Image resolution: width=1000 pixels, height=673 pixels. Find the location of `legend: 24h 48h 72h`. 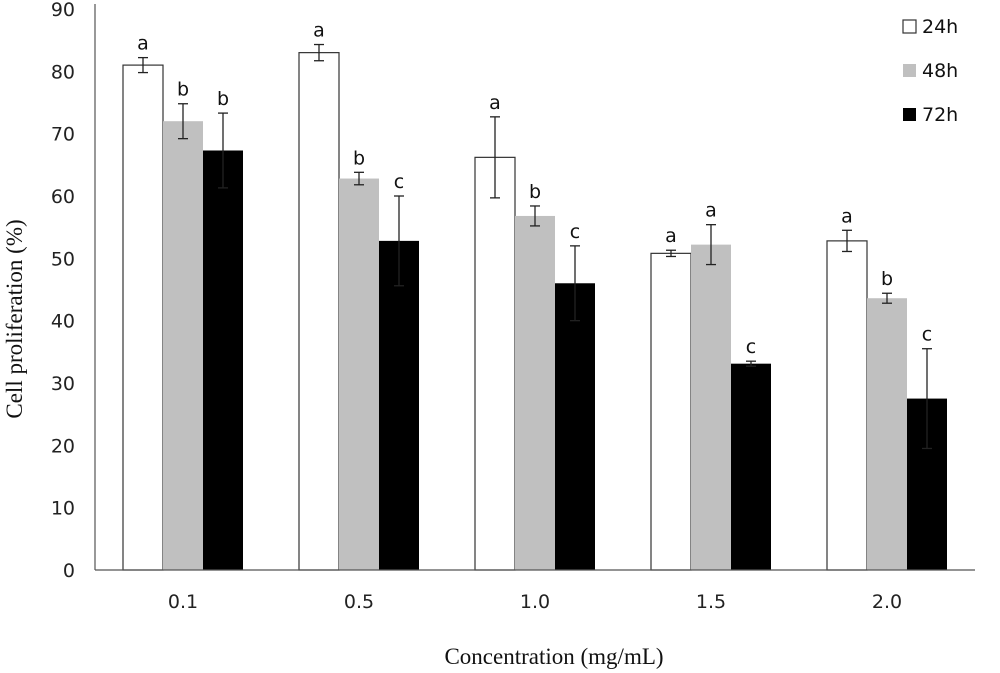

legend: 24h 48h 72h is located at coordinates (930, 71).